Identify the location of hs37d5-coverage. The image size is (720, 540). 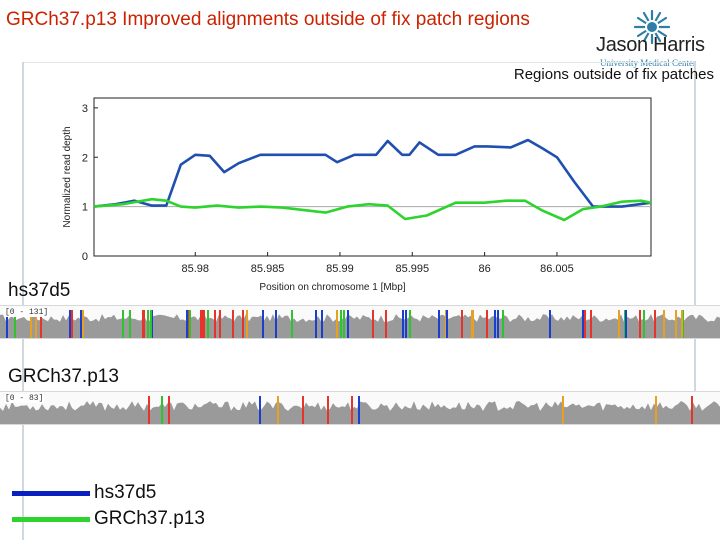
(360, 326).